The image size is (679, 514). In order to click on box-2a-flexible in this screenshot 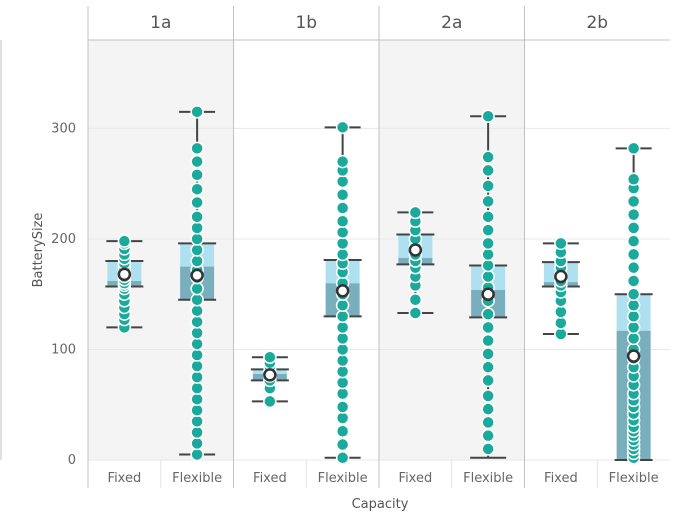, I will do `click(488, 284)`.